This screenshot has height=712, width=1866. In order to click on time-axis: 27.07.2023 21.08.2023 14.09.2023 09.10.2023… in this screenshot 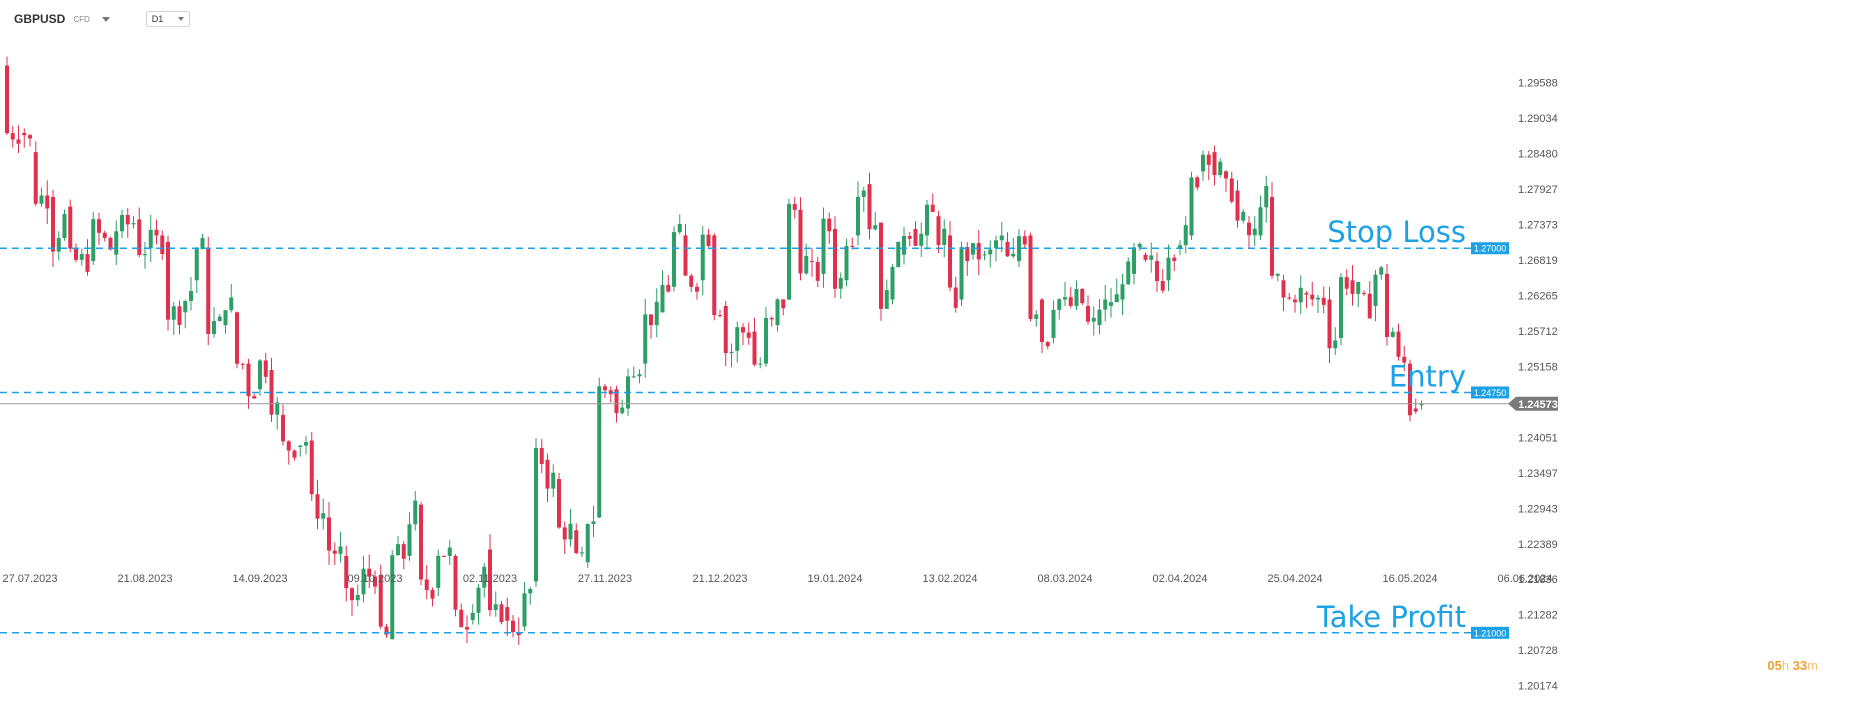, I will do `click(777, 579)`.